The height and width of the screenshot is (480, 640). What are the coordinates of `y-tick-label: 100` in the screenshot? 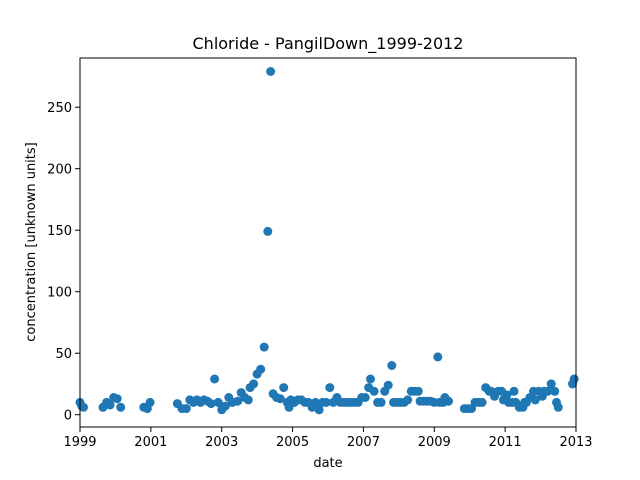 It's located at (59, 293).